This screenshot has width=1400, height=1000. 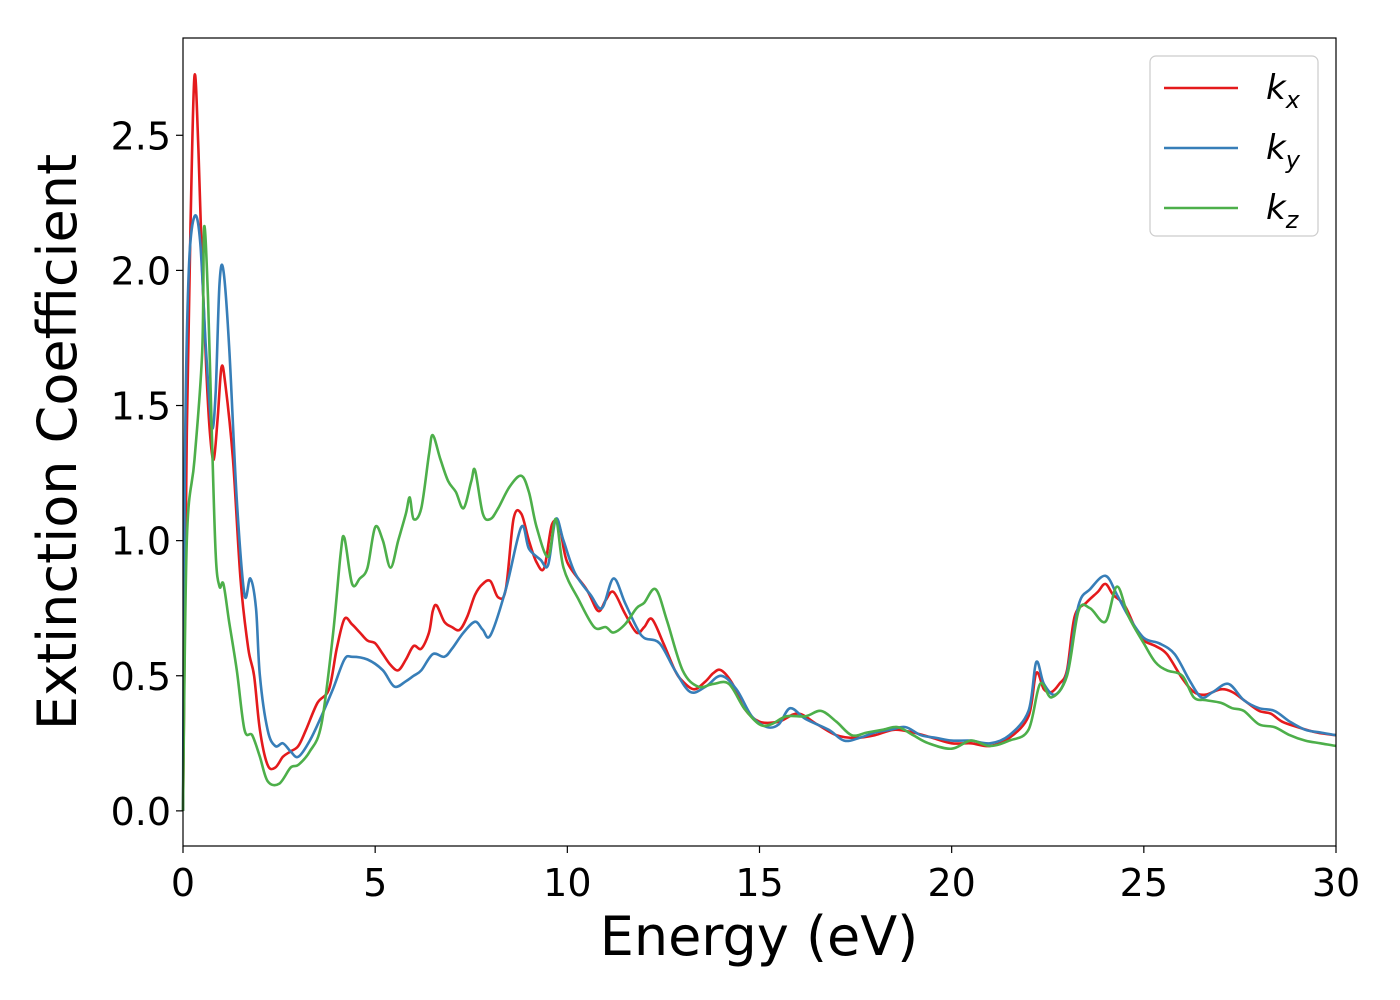 I want to click on legend-frame, so click(x=1234, y=146).